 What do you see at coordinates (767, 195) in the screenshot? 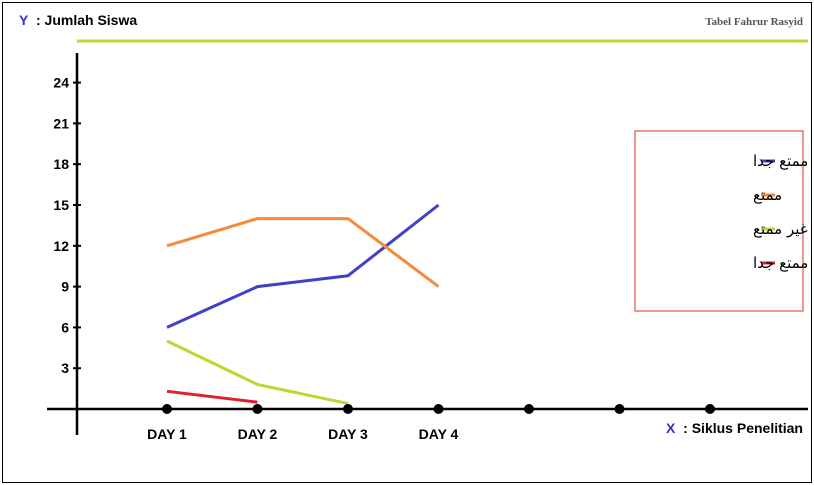
I see `legend-label: ممتع` at bounding box center [767, 195].